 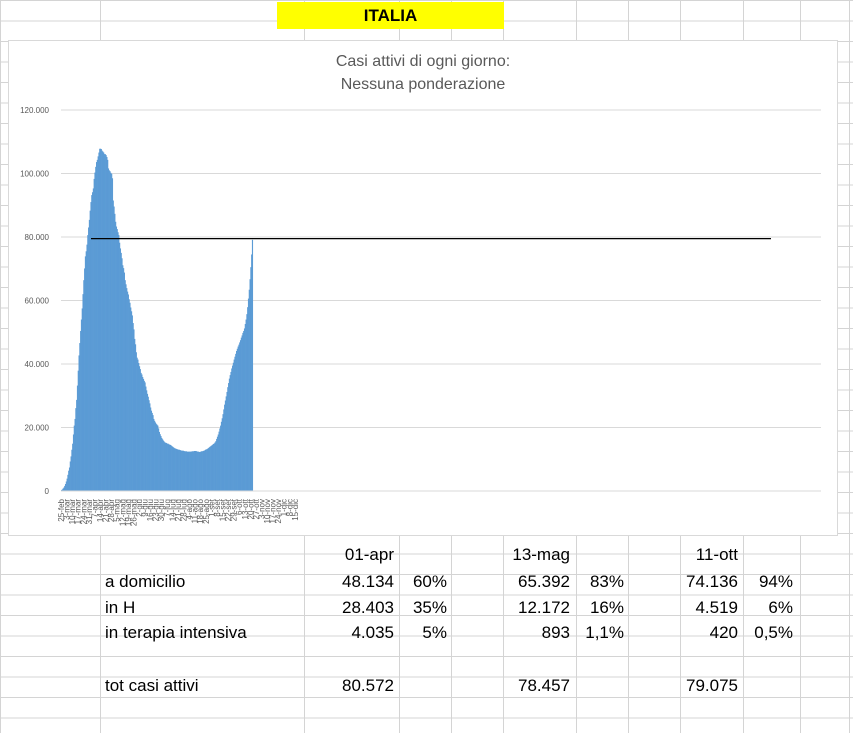 I want to click on cell-percent: 1,1%, so click(x=604, y=632).